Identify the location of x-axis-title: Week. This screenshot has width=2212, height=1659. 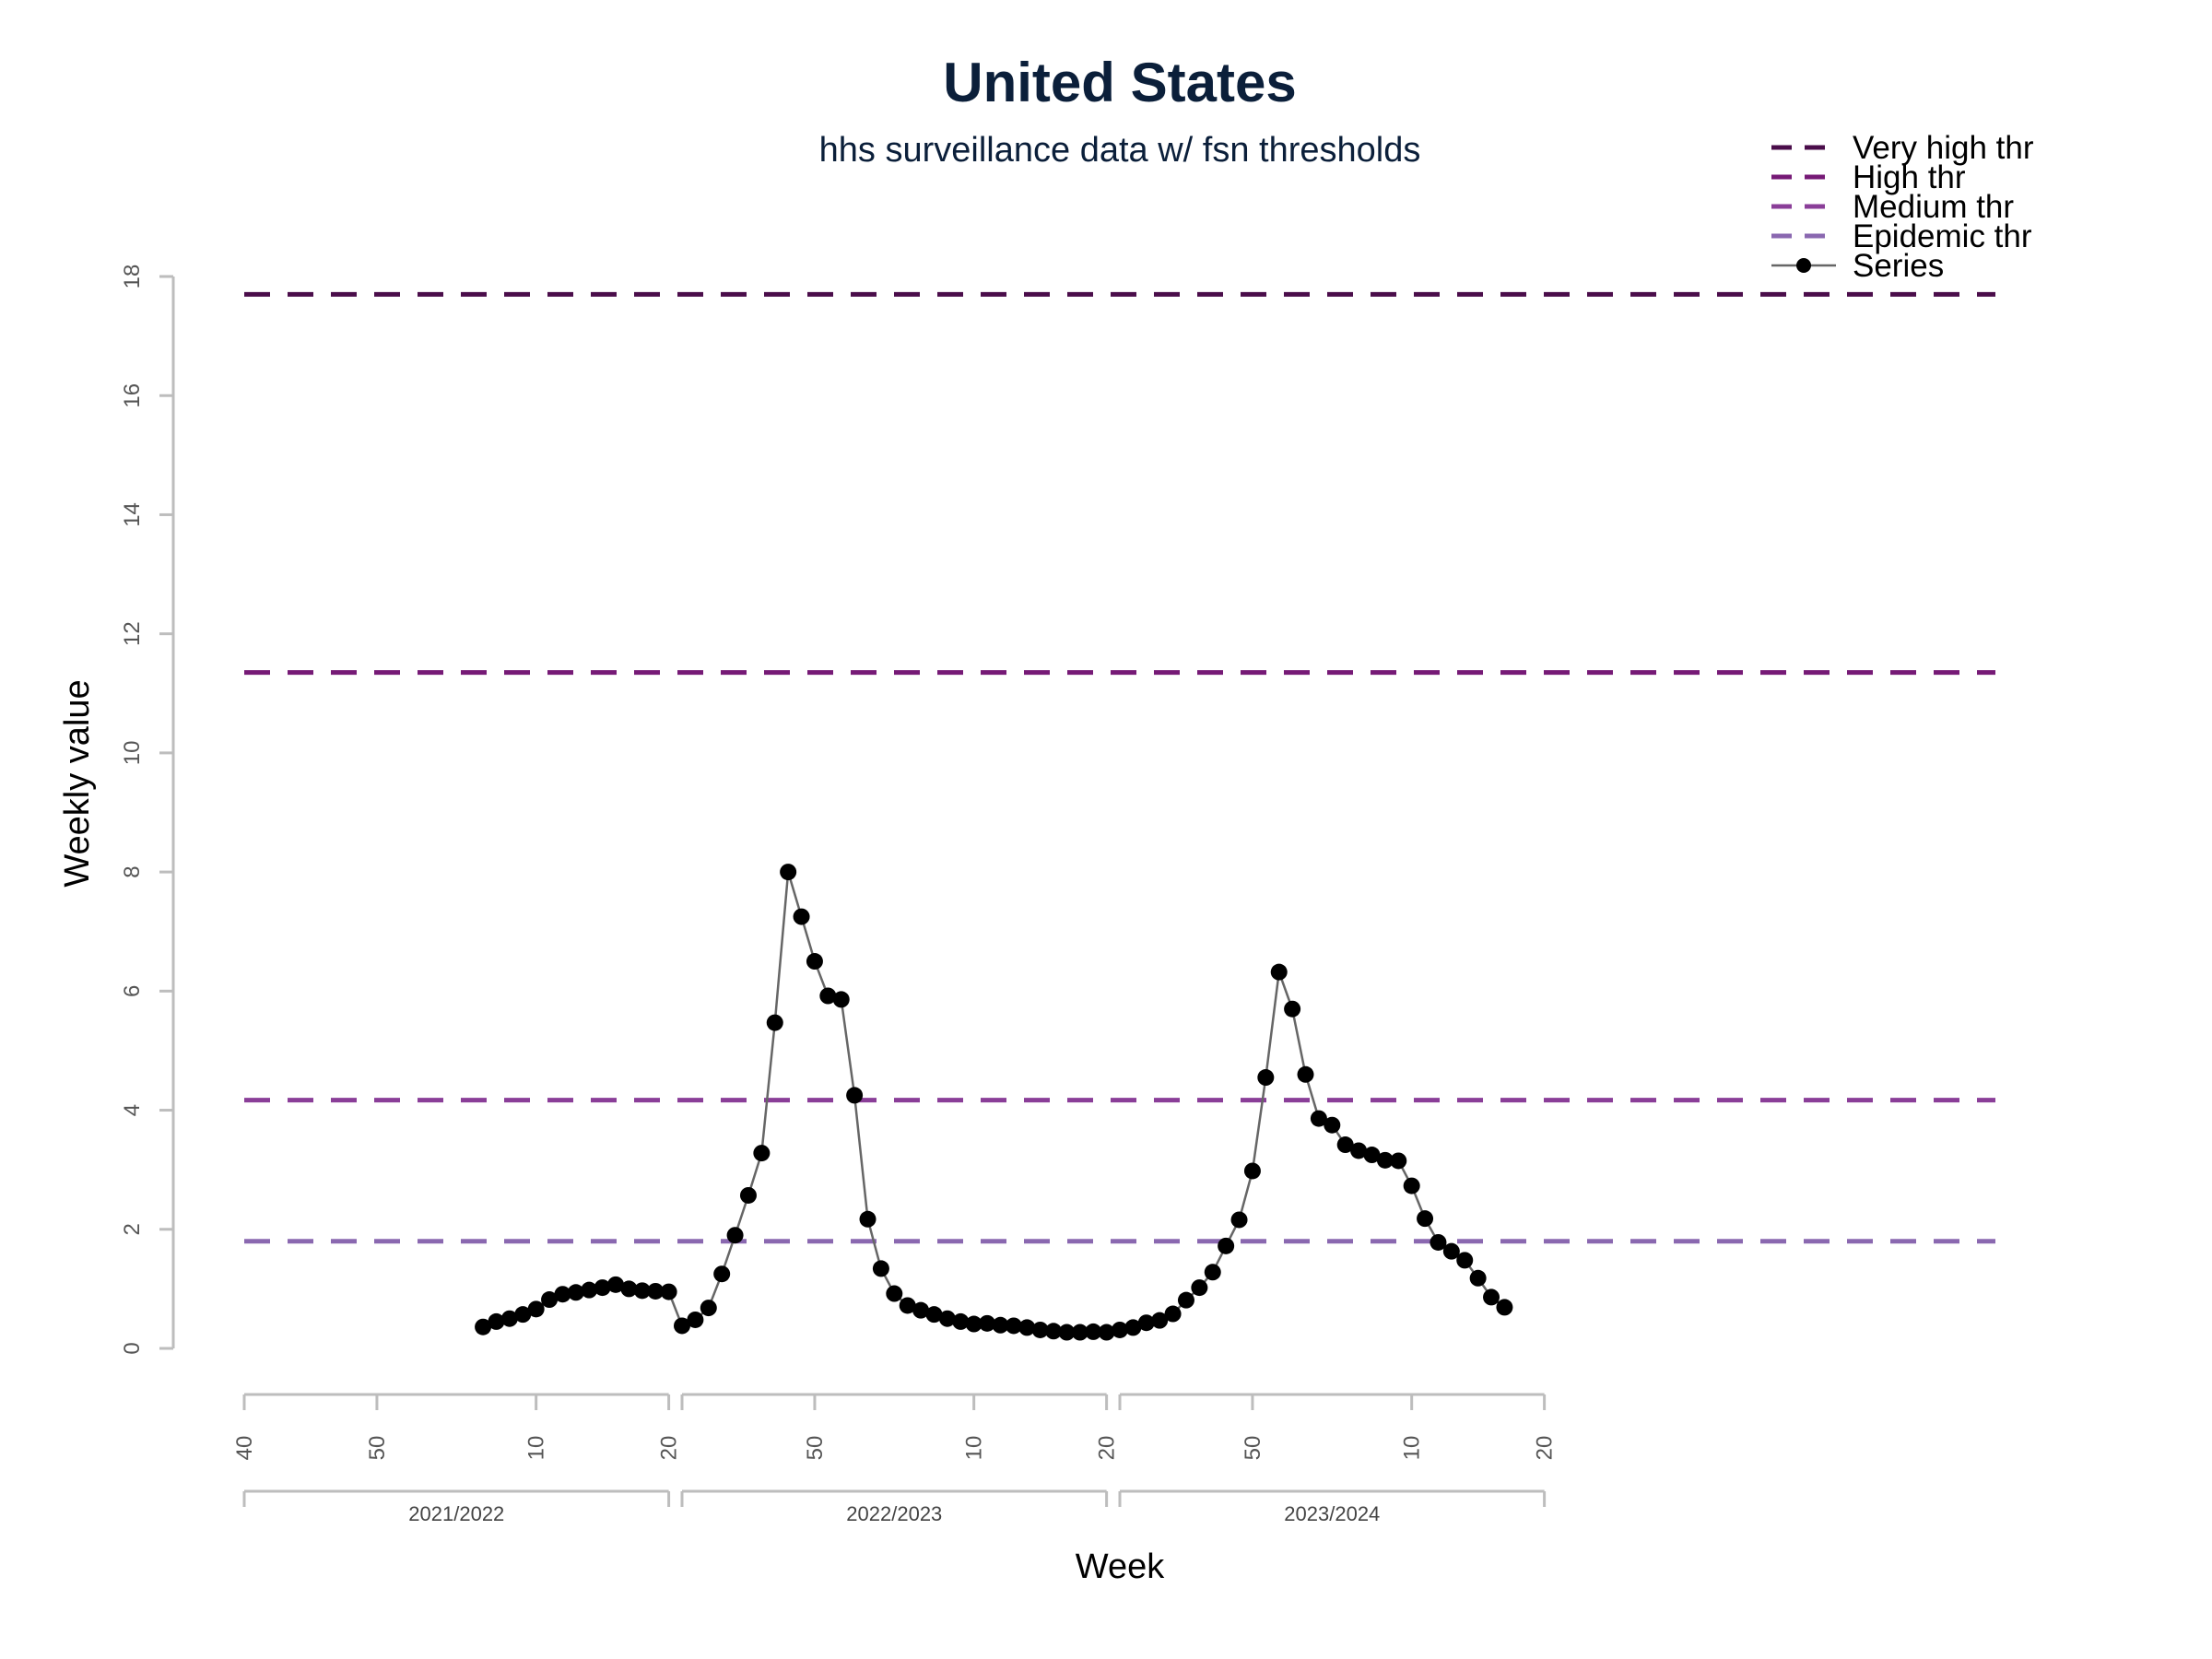
(1120, 1566).